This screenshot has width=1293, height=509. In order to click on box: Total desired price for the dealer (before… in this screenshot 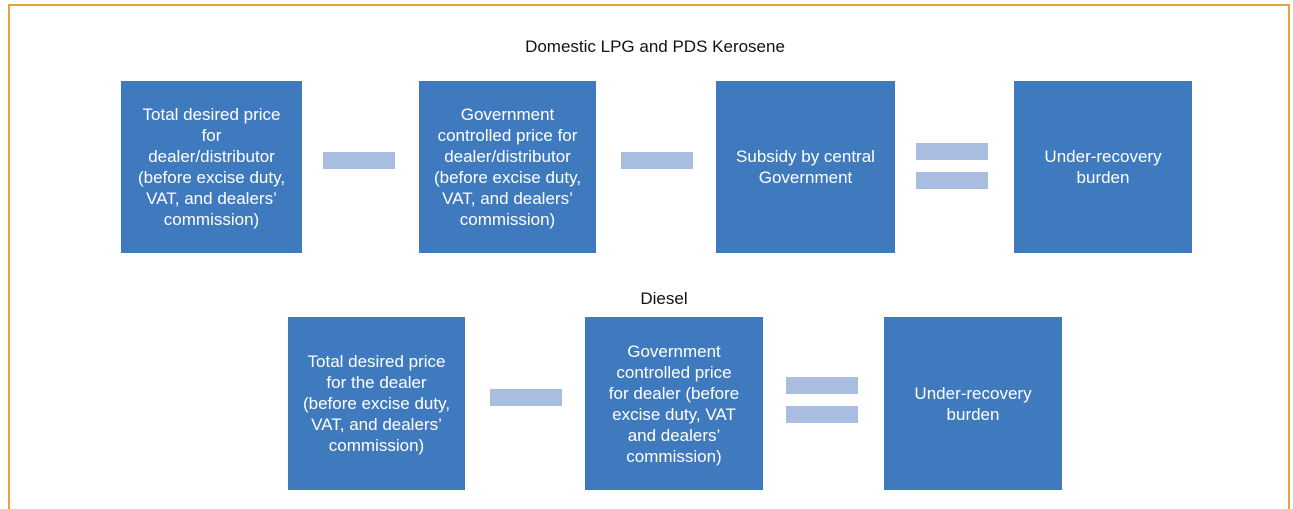, I will do `click(376, 403)`.